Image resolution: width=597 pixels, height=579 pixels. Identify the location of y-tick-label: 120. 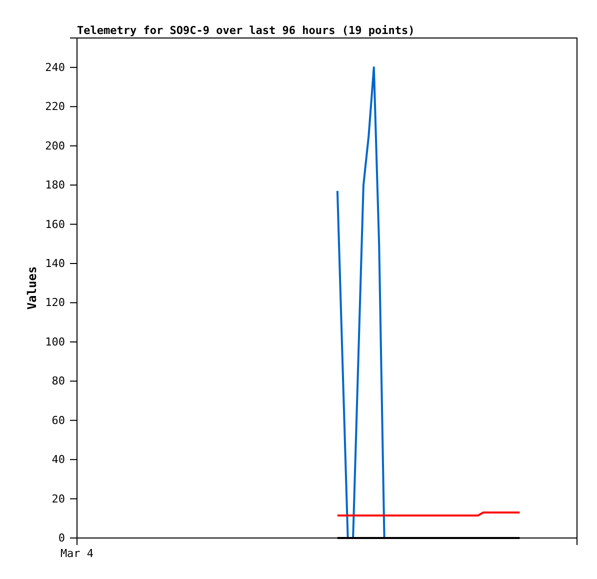
(55, 303).